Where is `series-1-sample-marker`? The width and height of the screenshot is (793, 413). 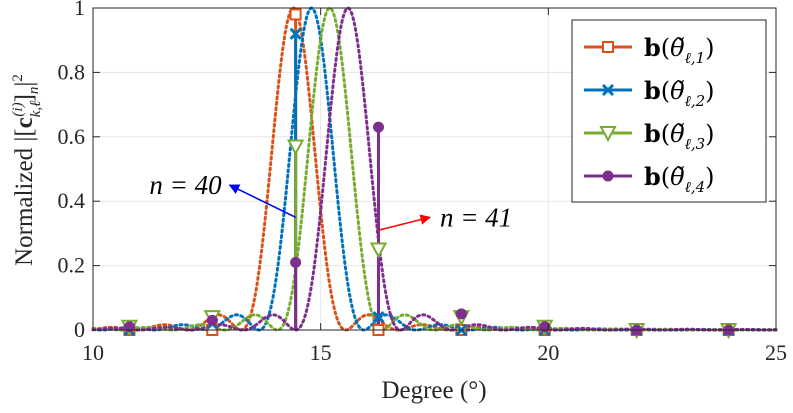
series-1-sample-marker is located at coordinates (295, 14).